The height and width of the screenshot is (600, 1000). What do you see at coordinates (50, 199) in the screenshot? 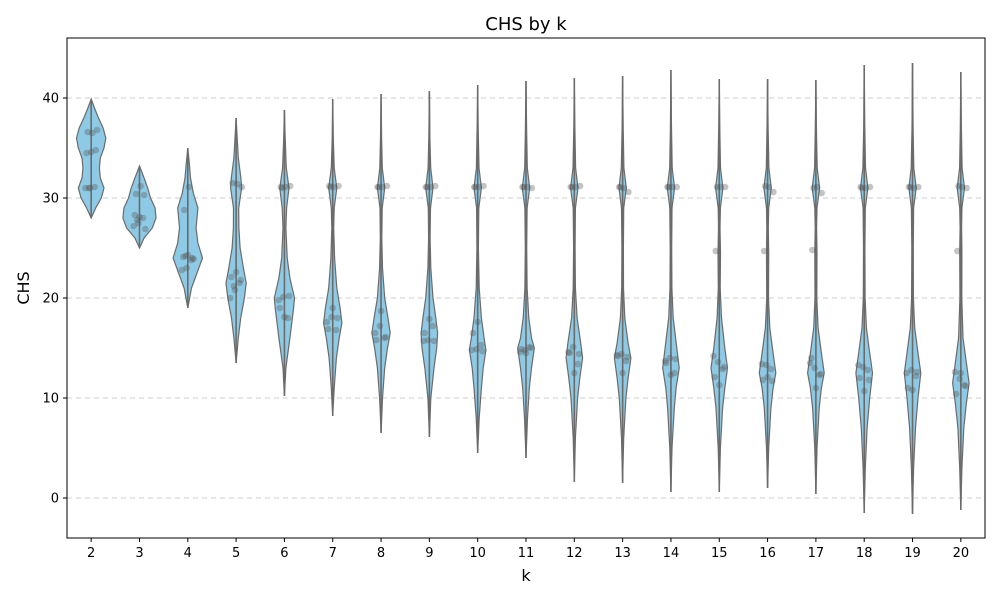
I see `y-tick-label: 30` at bounding box center [50, 199].